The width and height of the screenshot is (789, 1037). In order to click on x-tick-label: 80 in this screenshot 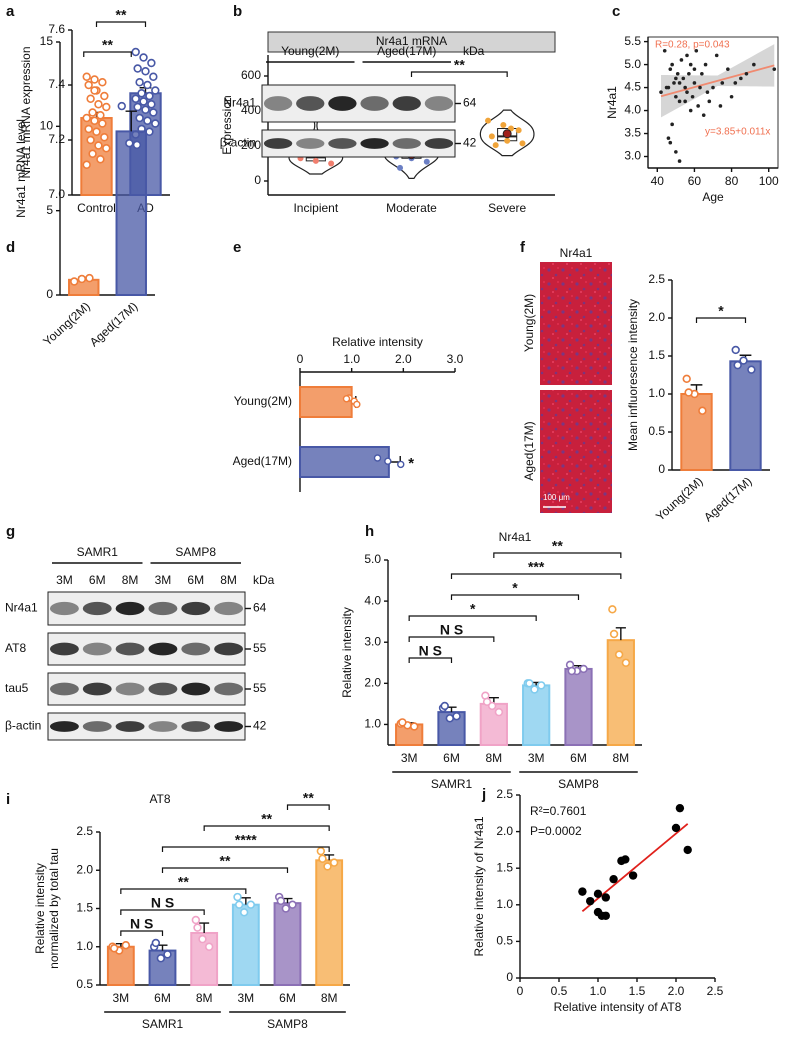, I will do `click(732, 181)`.